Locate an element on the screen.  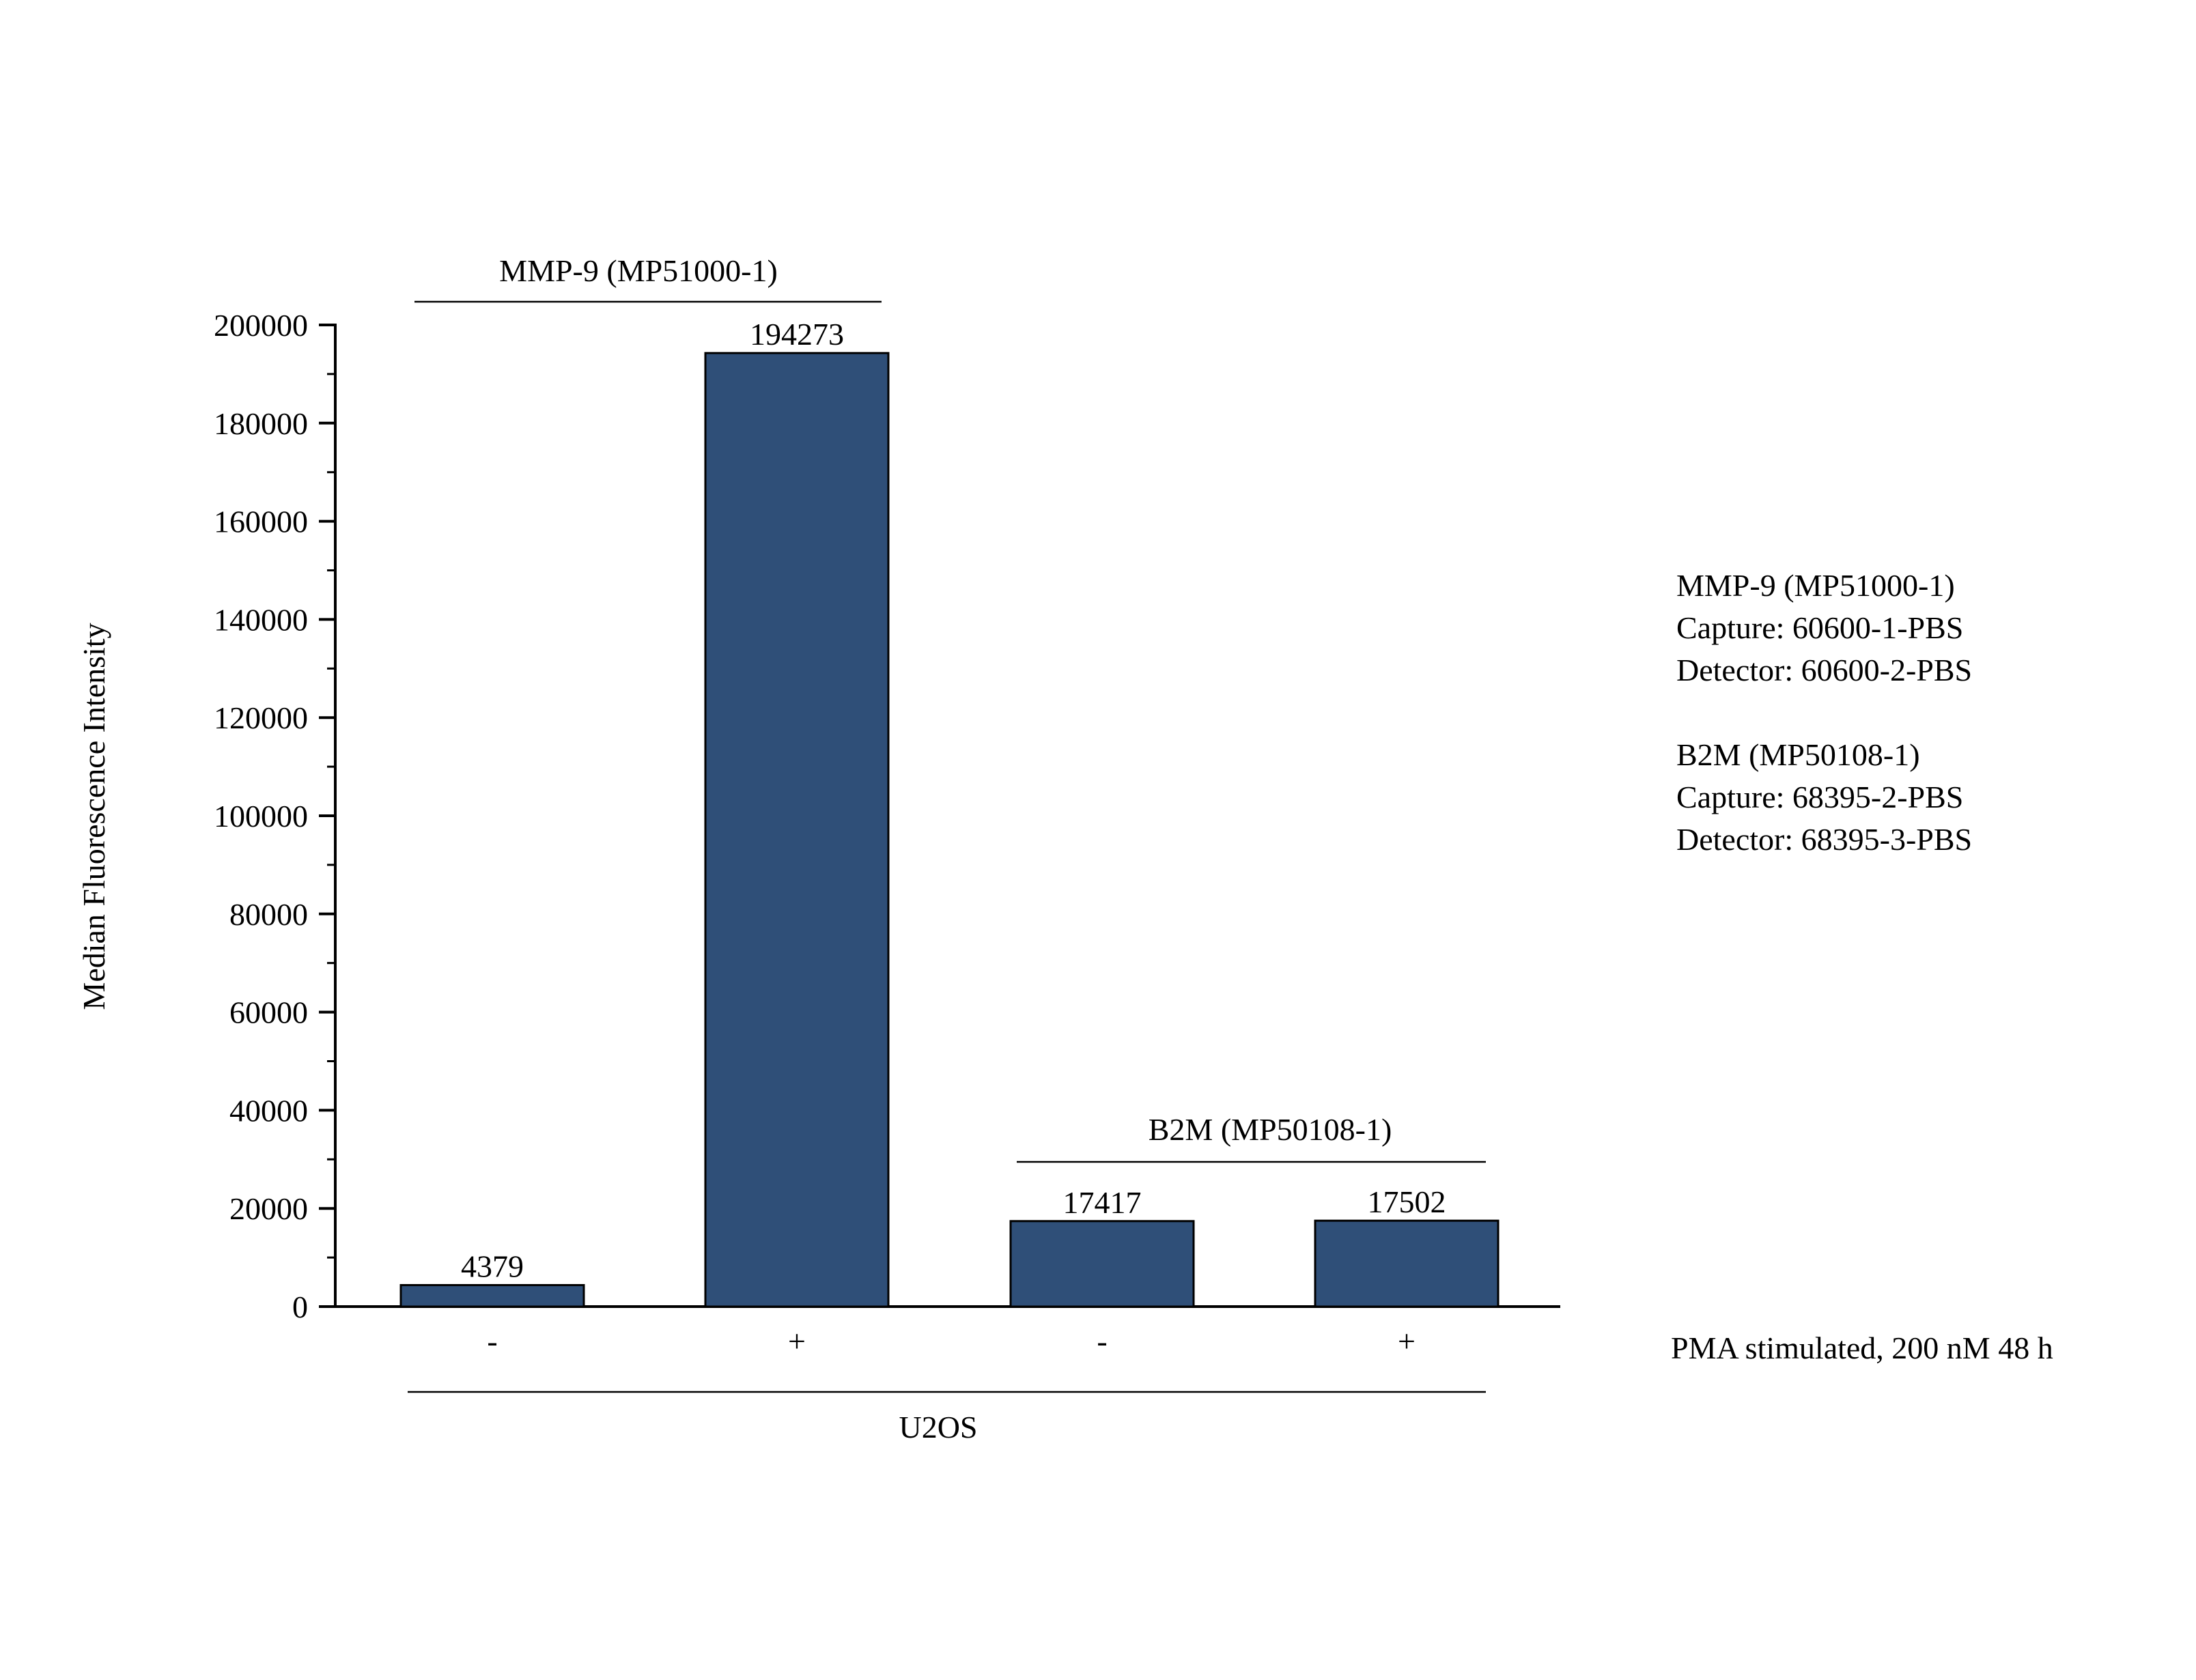
y-tick-label: 100000 is located at coordinates (261, 816).